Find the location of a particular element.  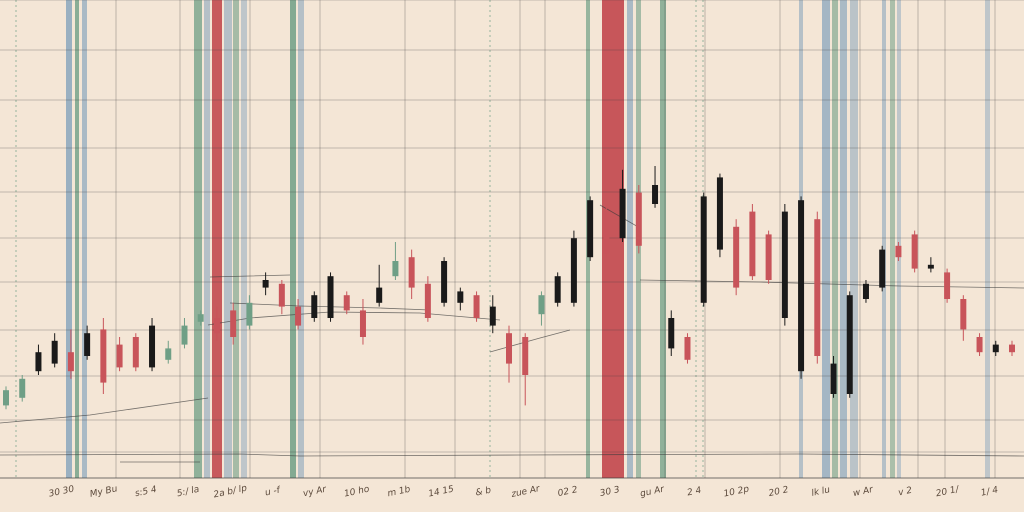

x-tick-label: s:5 4 is located at coordinates (146, 492).